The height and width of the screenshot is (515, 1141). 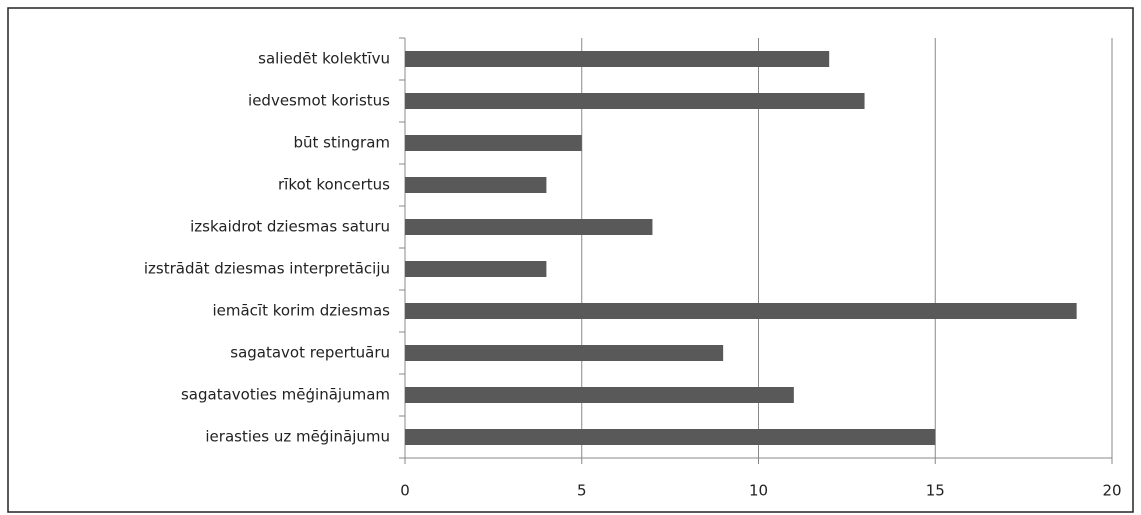 What do you see at coordinates (310, 353) in the screenshot?
I see `y-tick-label: sagatavot repertuāru` at bounding box center [310, 353].